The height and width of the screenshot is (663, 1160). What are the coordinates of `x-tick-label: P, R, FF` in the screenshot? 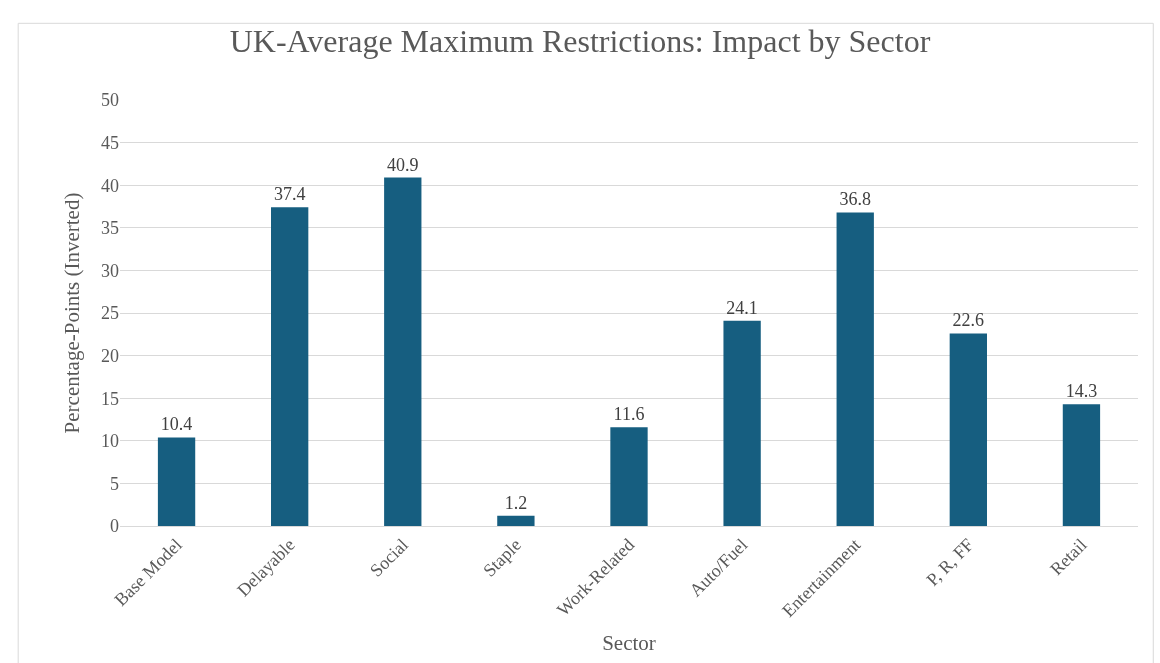 It's located at (950, 562).